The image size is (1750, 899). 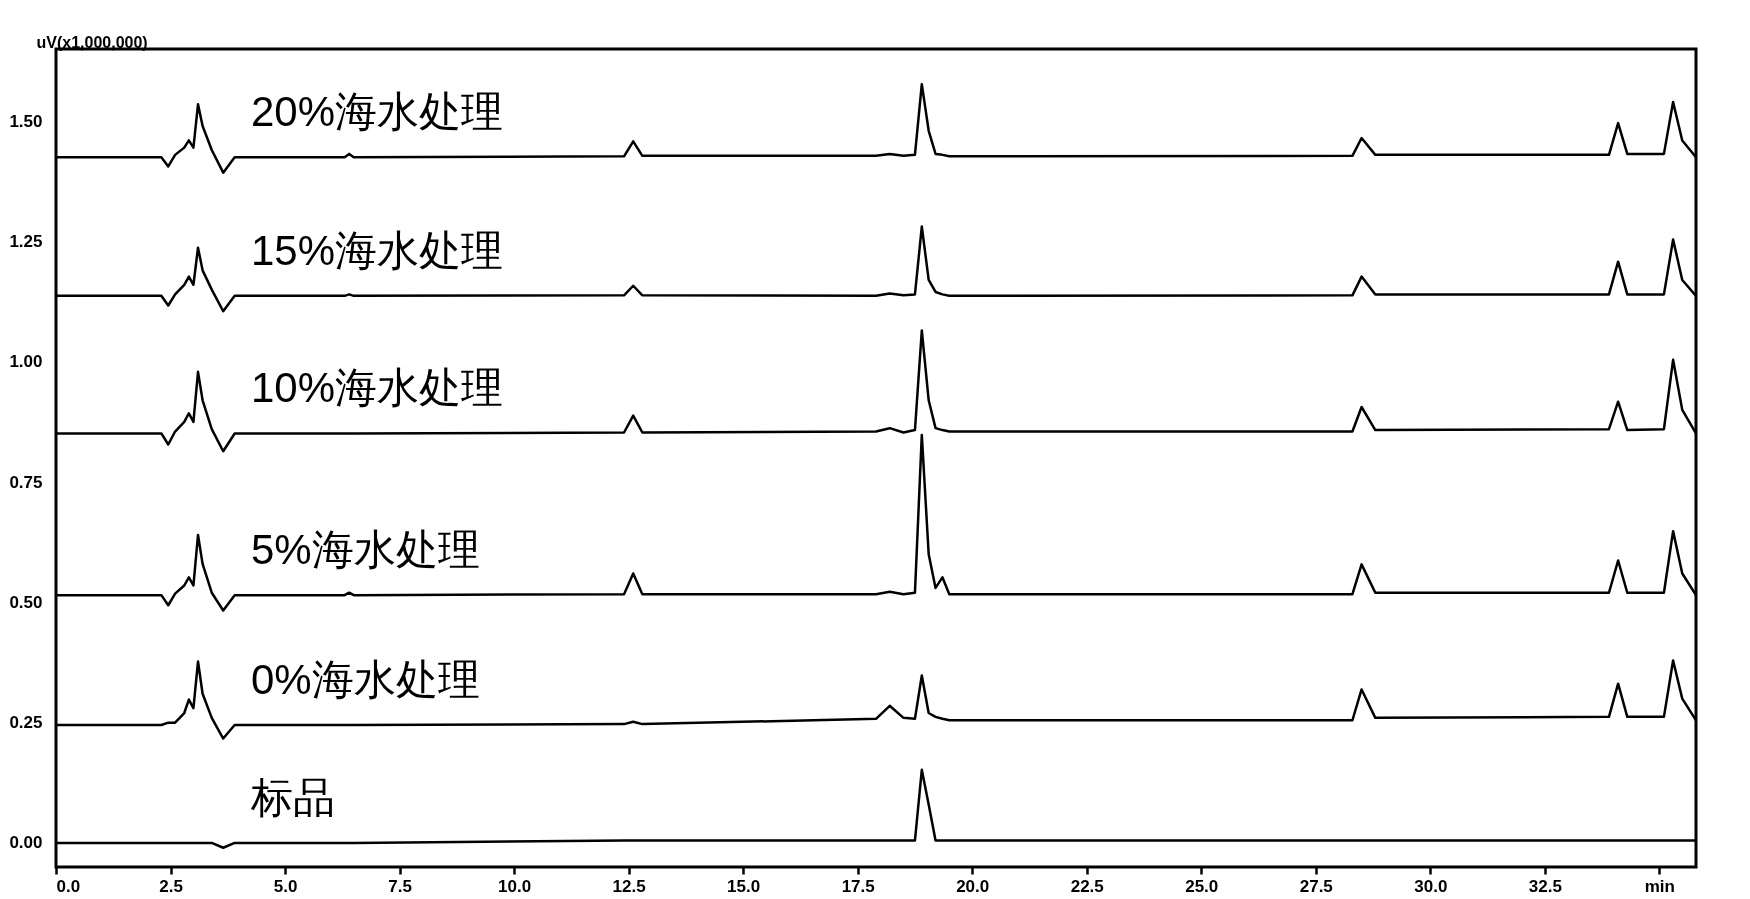 What do you see at coordinates (629, 886) in the screenshot?
I see `x-tick-label: 12.5` at bounding box center [629, 886].